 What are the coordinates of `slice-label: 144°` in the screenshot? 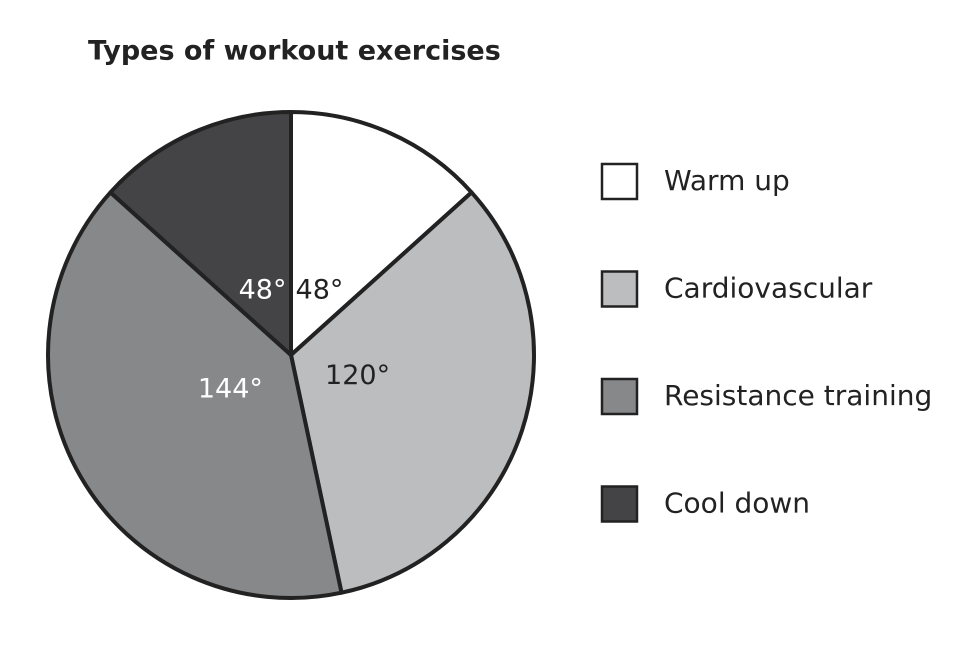 It's located at (230, 389).